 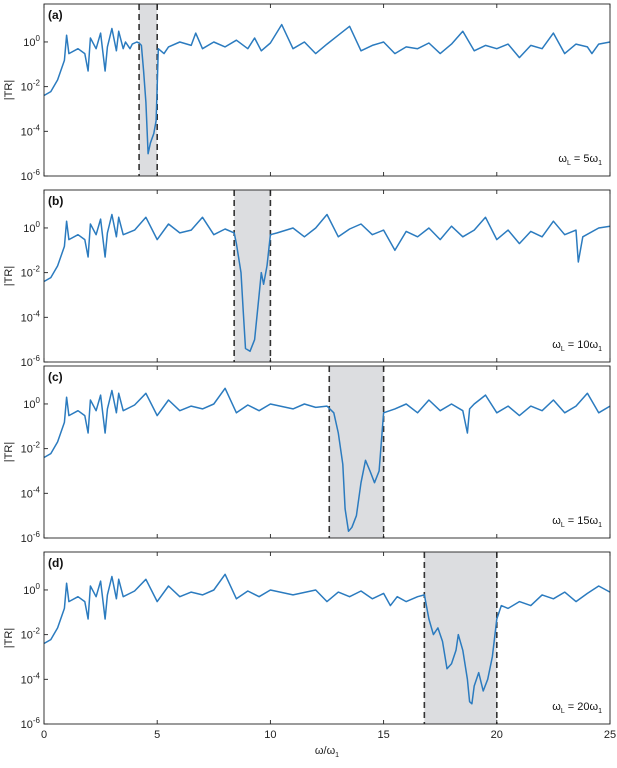 What do you see at coordinates (577, 708) in the screenshot?
I see `annotation: ωL = 20ω1` at bounding box center [577, 708].